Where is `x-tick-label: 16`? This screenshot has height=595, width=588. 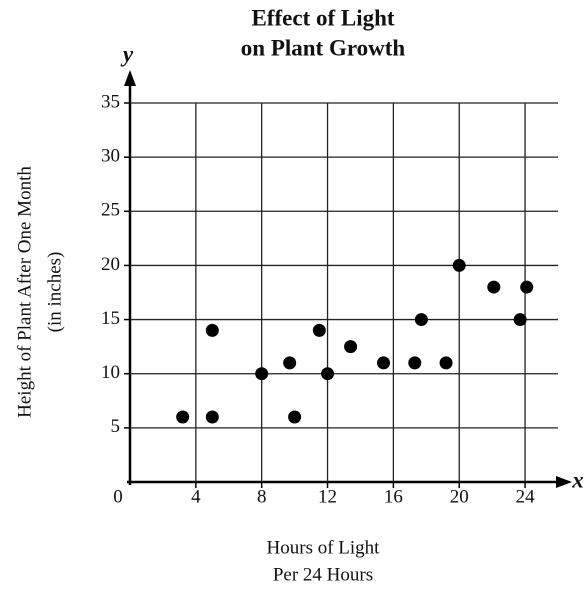
x-tick-label: 16 is located at coordinates (393, 496).